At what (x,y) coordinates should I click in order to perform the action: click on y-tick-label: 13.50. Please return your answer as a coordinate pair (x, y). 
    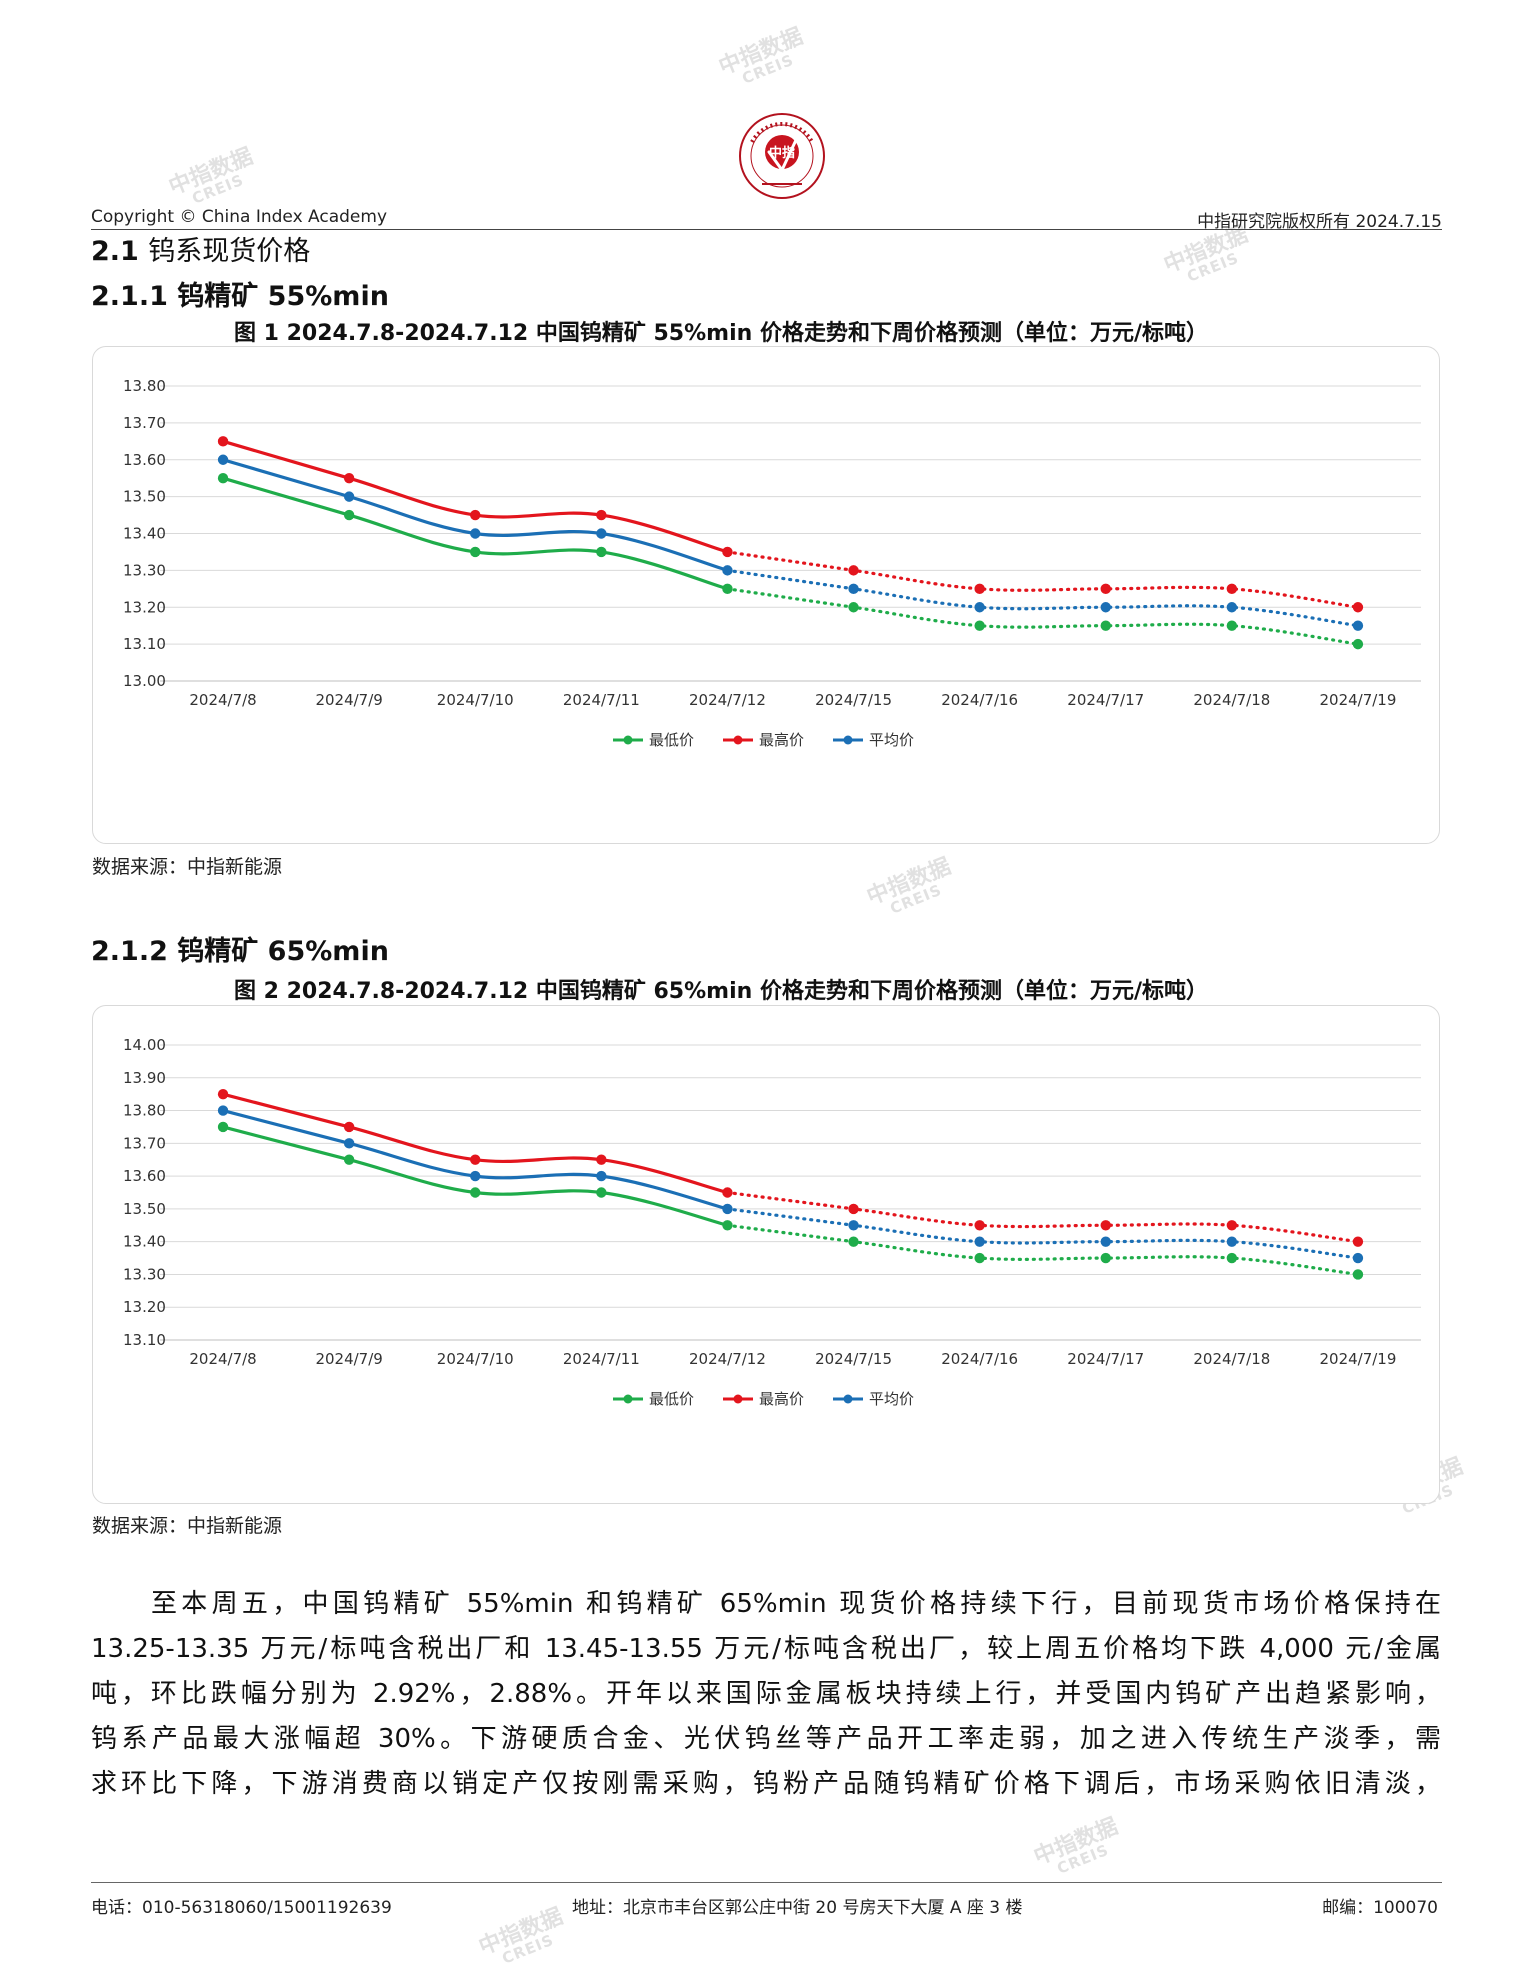
    Looking at the image, I should click on (144, 1209).